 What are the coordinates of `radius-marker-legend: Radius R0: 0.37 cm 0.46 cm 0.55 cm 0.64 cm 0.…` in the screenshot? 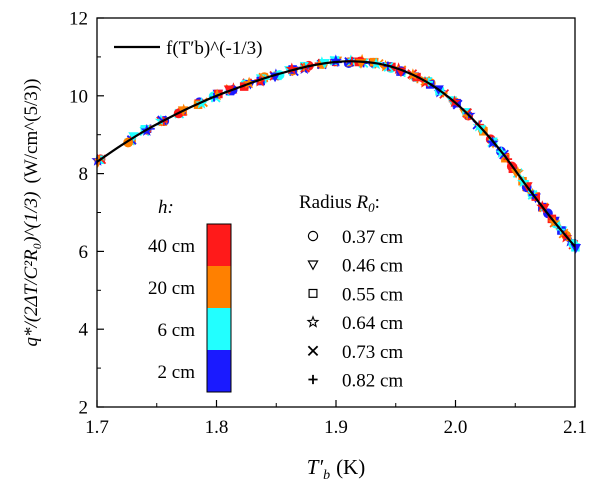 It's located at (351, 292).